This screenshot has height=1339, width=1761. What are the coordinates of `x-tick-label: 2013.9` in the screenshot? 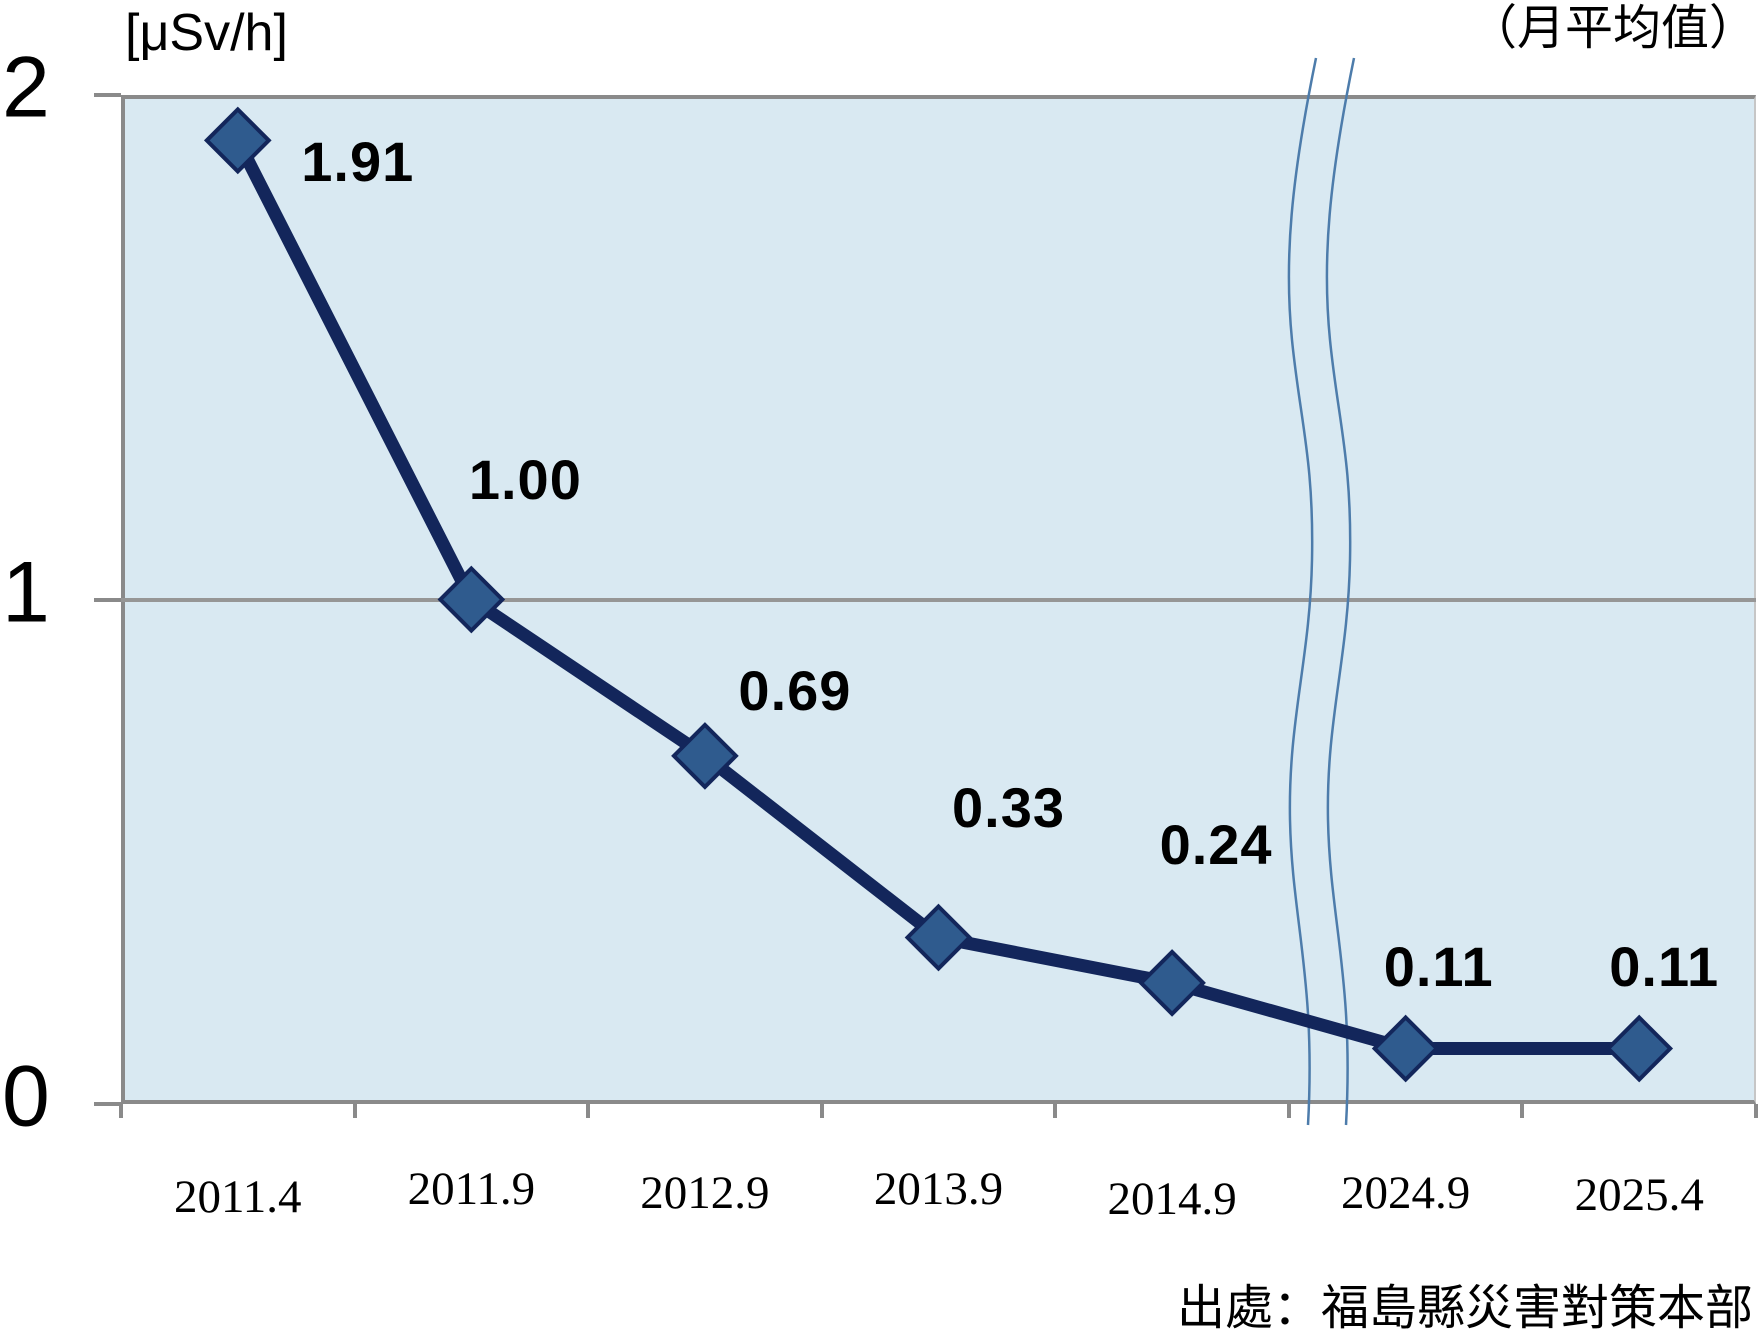 It's located at (938, 1189).